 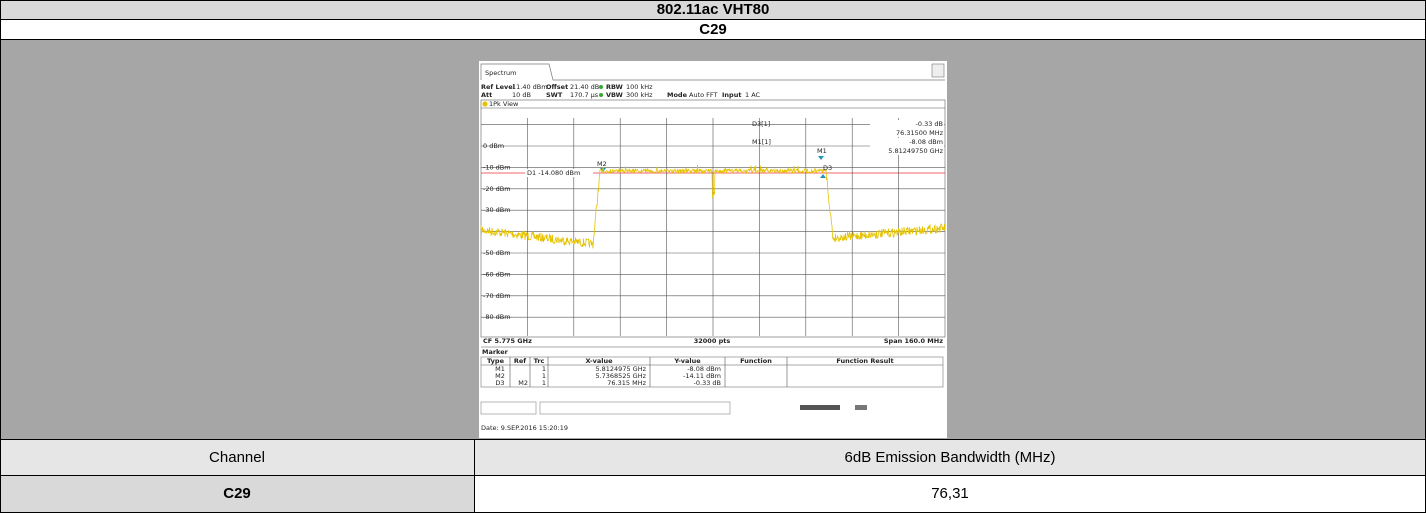 I want to click on setting-value: 100 kHz, so click(x=639, y=87).